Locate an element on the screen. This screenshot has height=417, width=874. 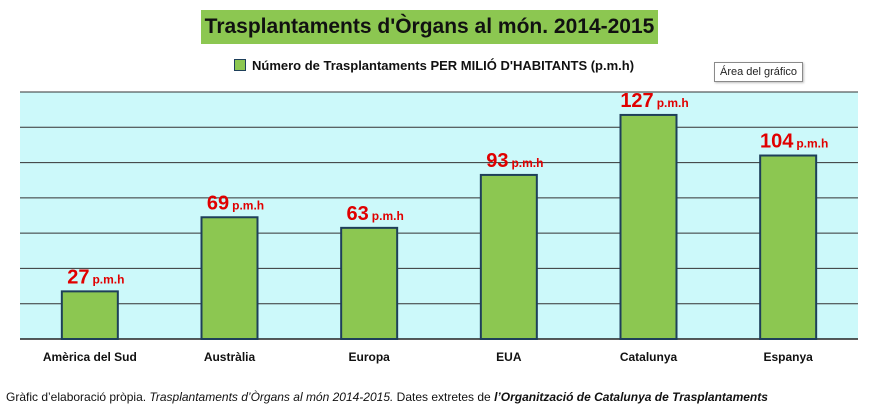
data-label-value: 93 is located at coordinates (497, 161).